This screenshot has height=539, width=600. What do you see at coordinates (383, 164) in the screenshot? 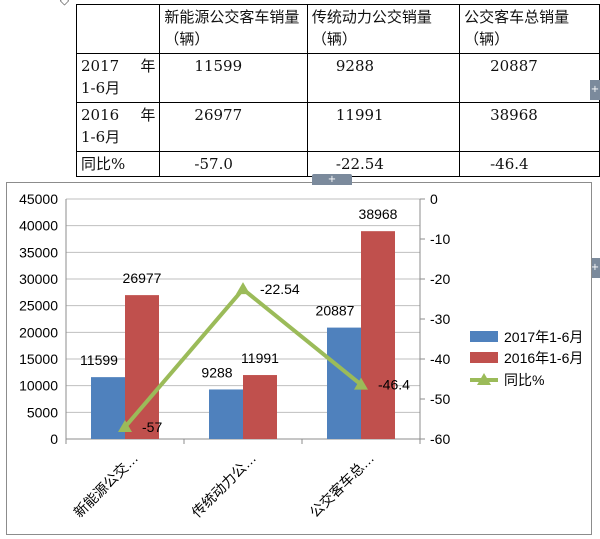
I see `table-cell: -22.54` at bounding box center [383, 164].